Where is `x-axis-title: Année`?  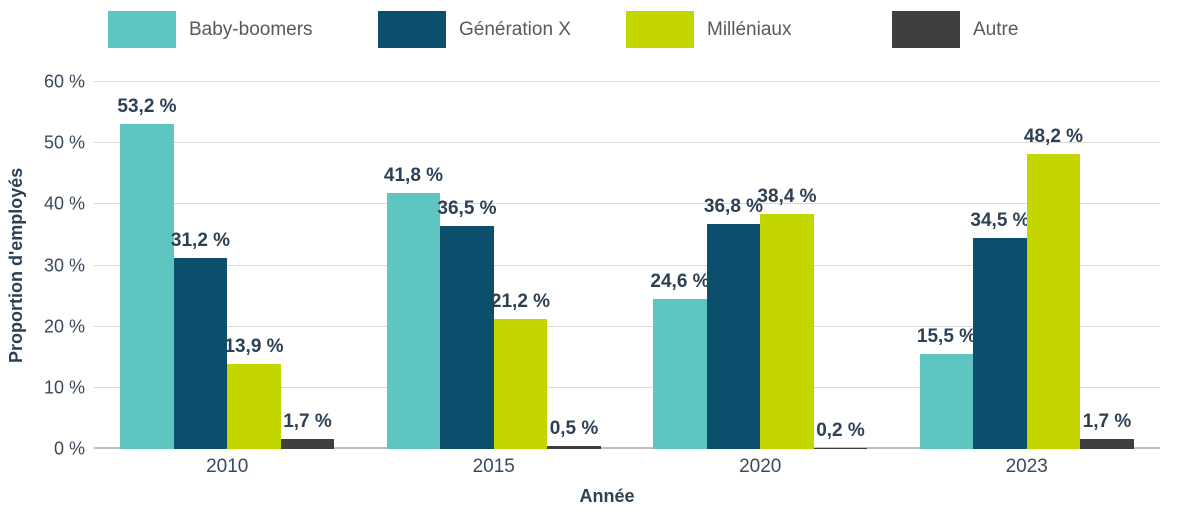
x-axis-title: Année is located at coordinates (607, 496).